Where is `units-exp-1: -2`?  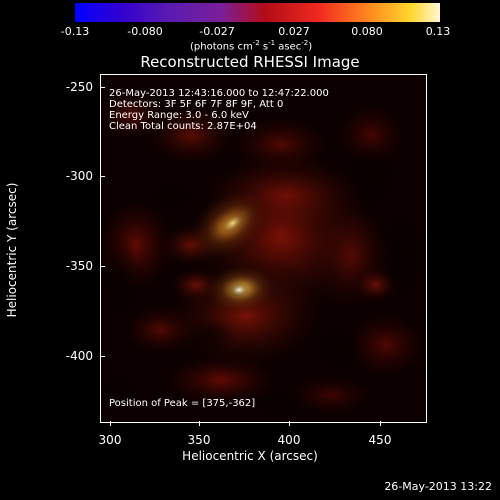
units-exp-1: -2 is located at coordinates (256, 43).